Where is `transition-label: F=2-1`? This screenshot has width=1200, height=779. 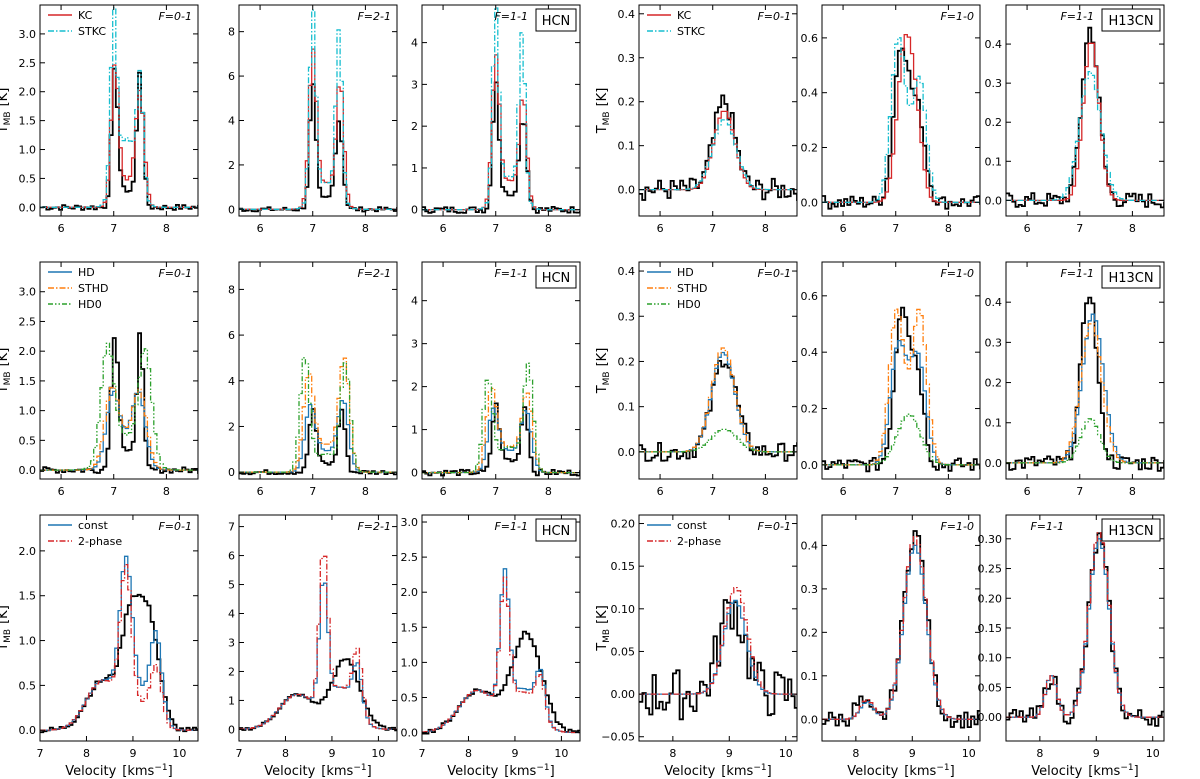 transition-label: F=2-1 is located at coordinates (374, 273).